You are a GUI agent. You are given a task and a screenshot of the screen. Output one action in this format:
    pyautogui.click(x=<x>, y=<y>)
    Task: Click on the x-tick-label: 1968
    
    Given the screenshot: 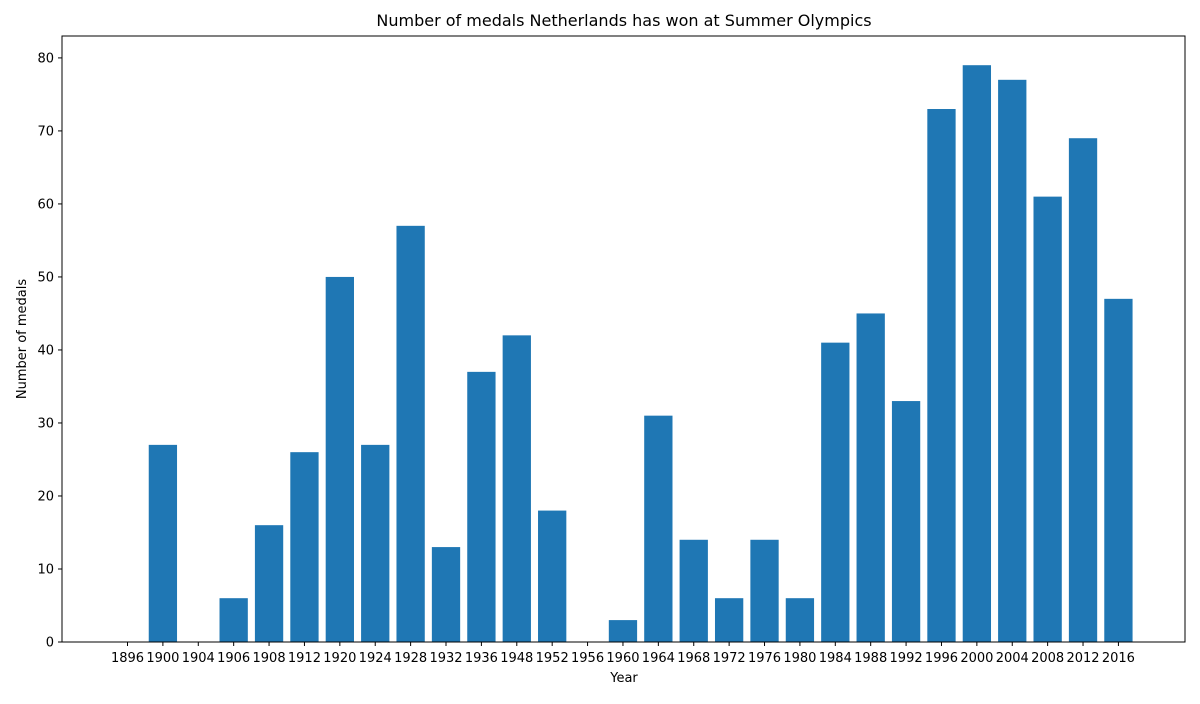 What is the action you would take?
    pyautogui.click(x=693, y=658)
    